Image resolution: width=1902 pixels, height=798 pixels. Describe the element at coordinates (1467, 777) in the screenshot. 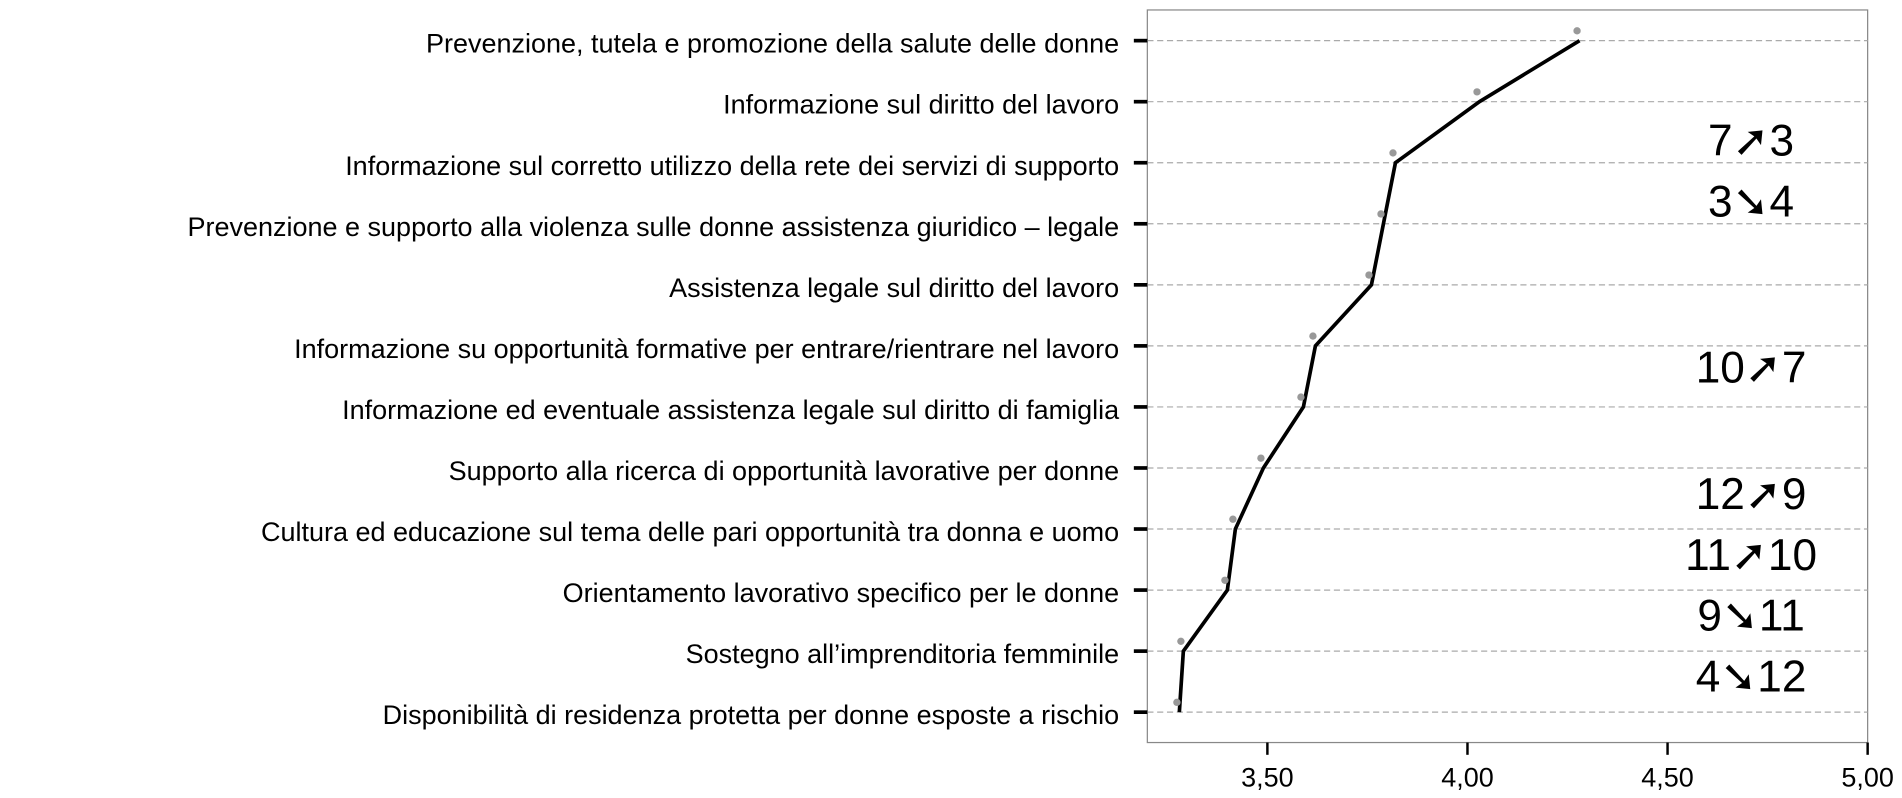

I see `x-tick-label: 4,00` at that location.